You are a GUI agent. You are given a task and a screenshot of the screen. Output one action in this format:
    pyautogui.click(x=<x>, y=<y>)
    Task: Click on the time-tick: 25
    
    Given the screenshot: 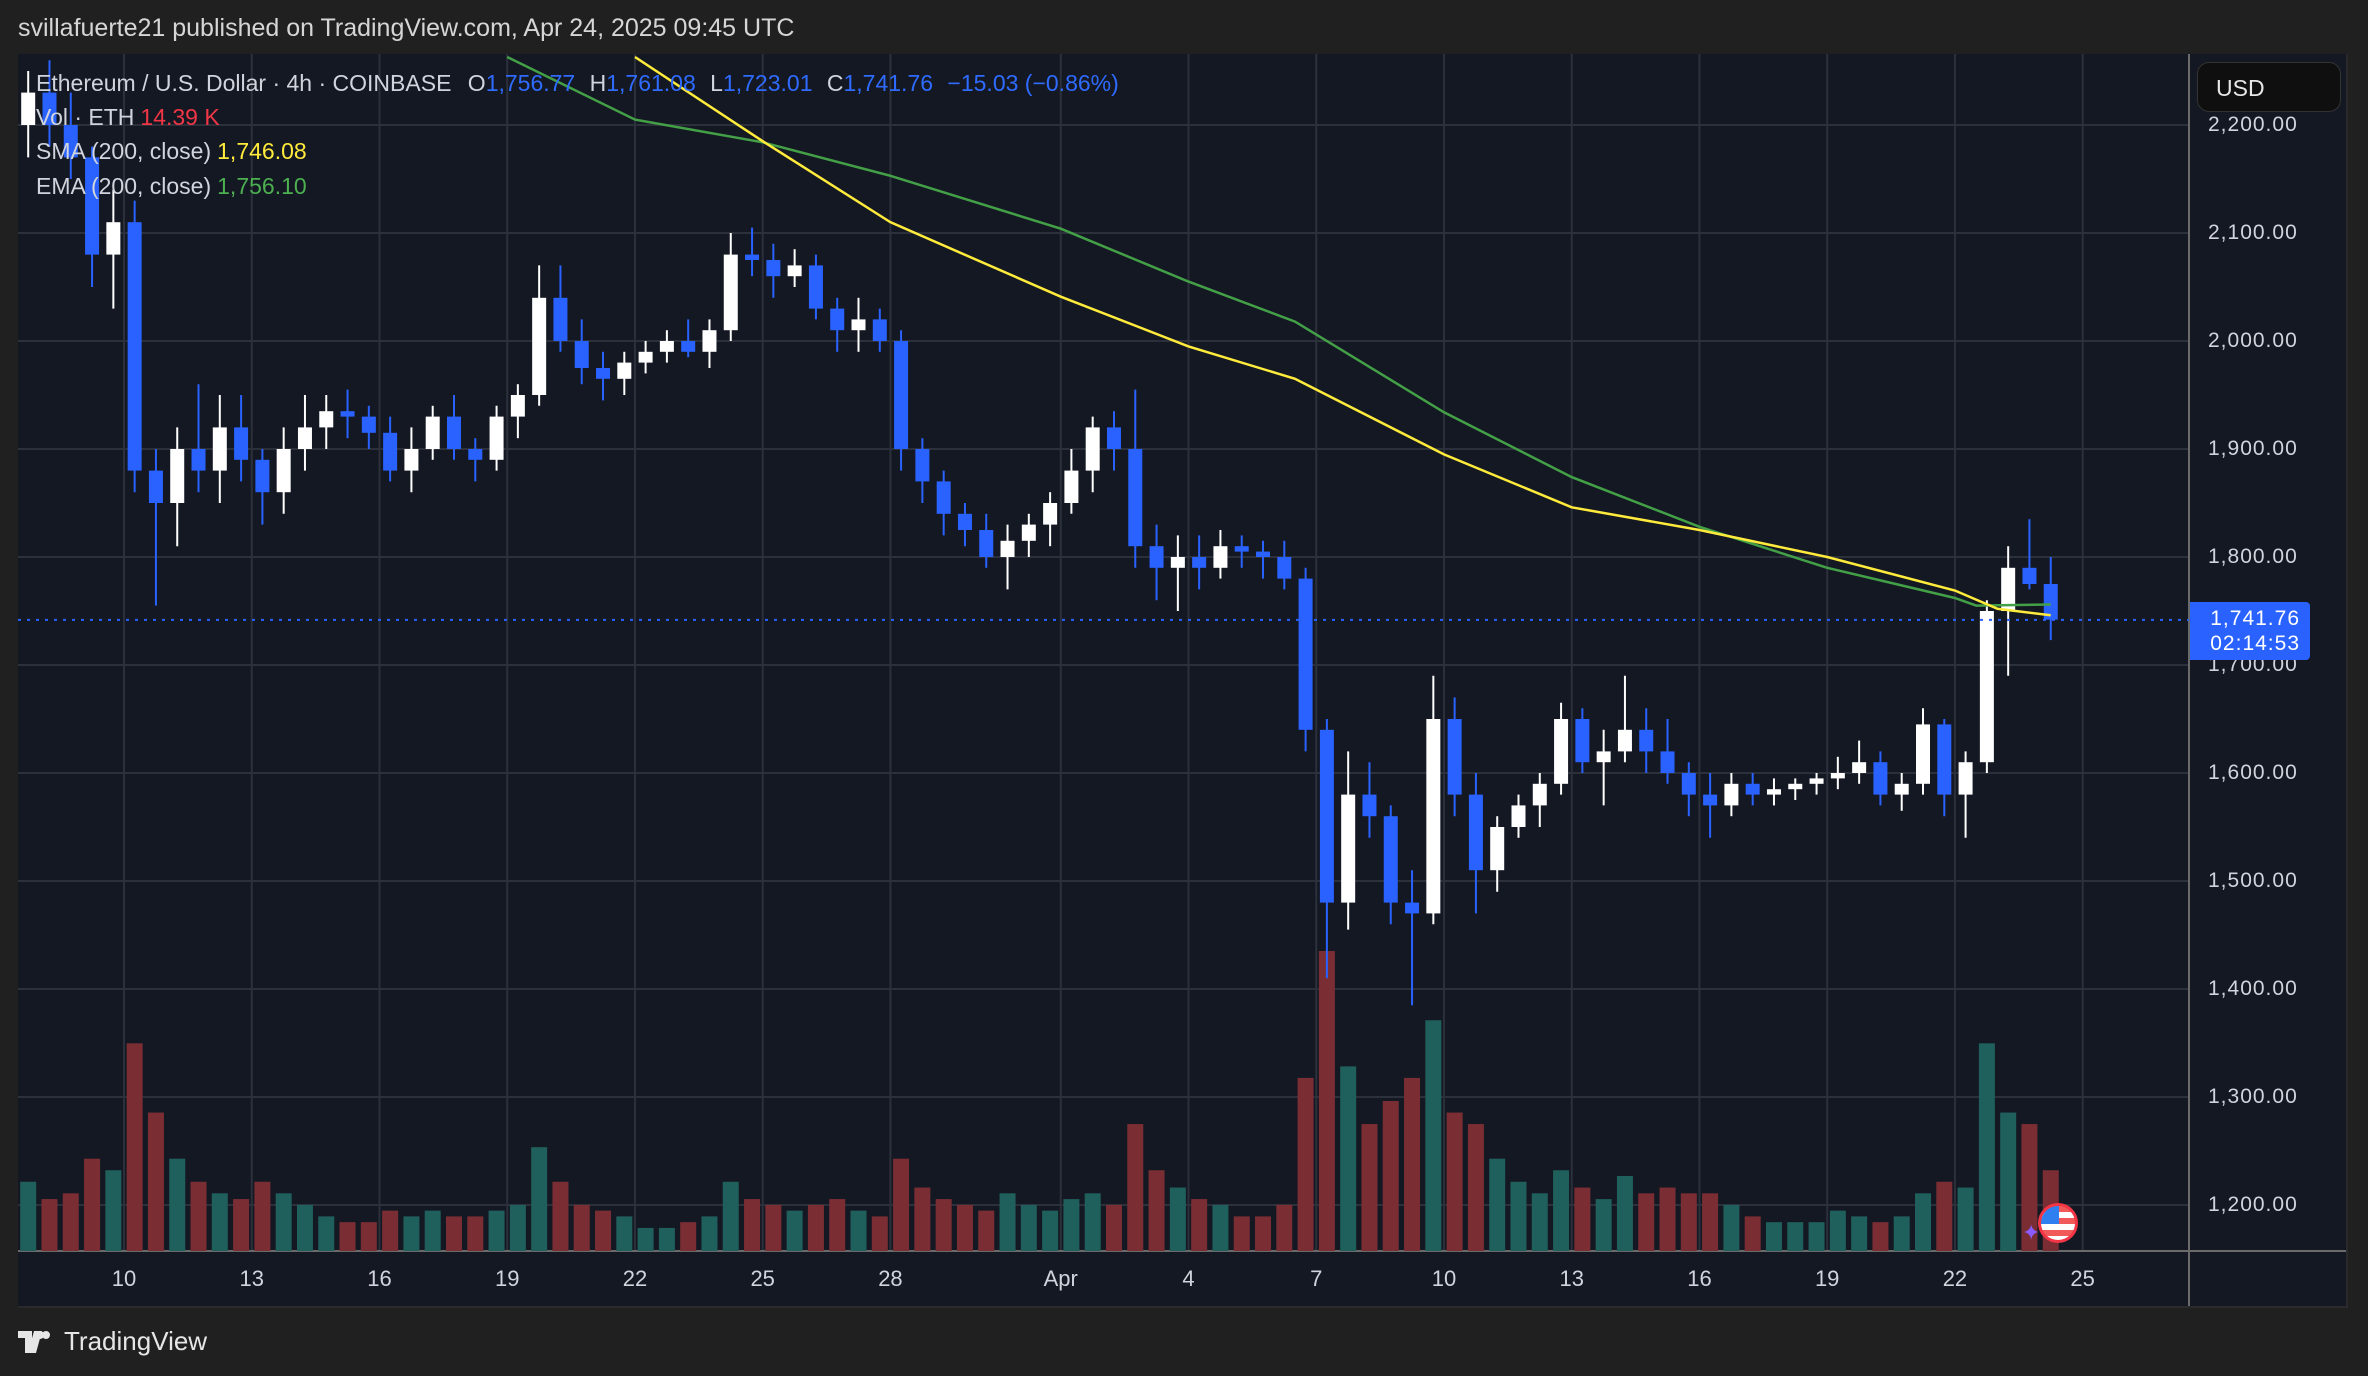 What is the action you would take?
    pyautogui.click(x=2082, y=1278)
    